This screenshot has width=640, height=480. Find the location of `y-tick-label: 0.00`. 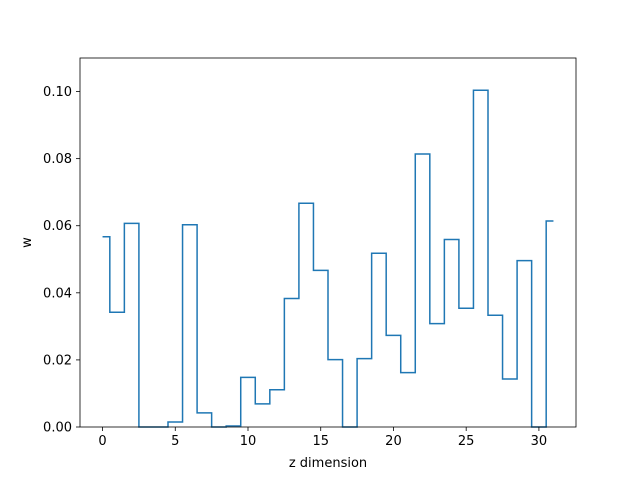

y-tick-label: 0.00 is located at coordinates (57, 428).